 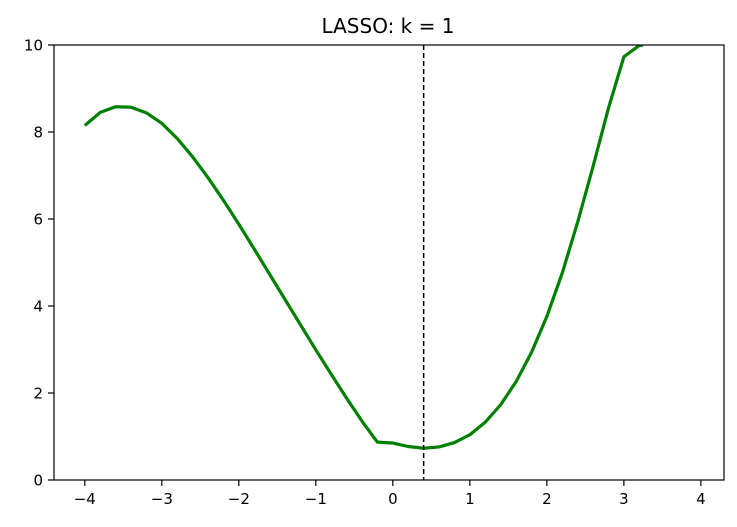 I want to click on x-tick-label: −1, so click(x=316, y=499).